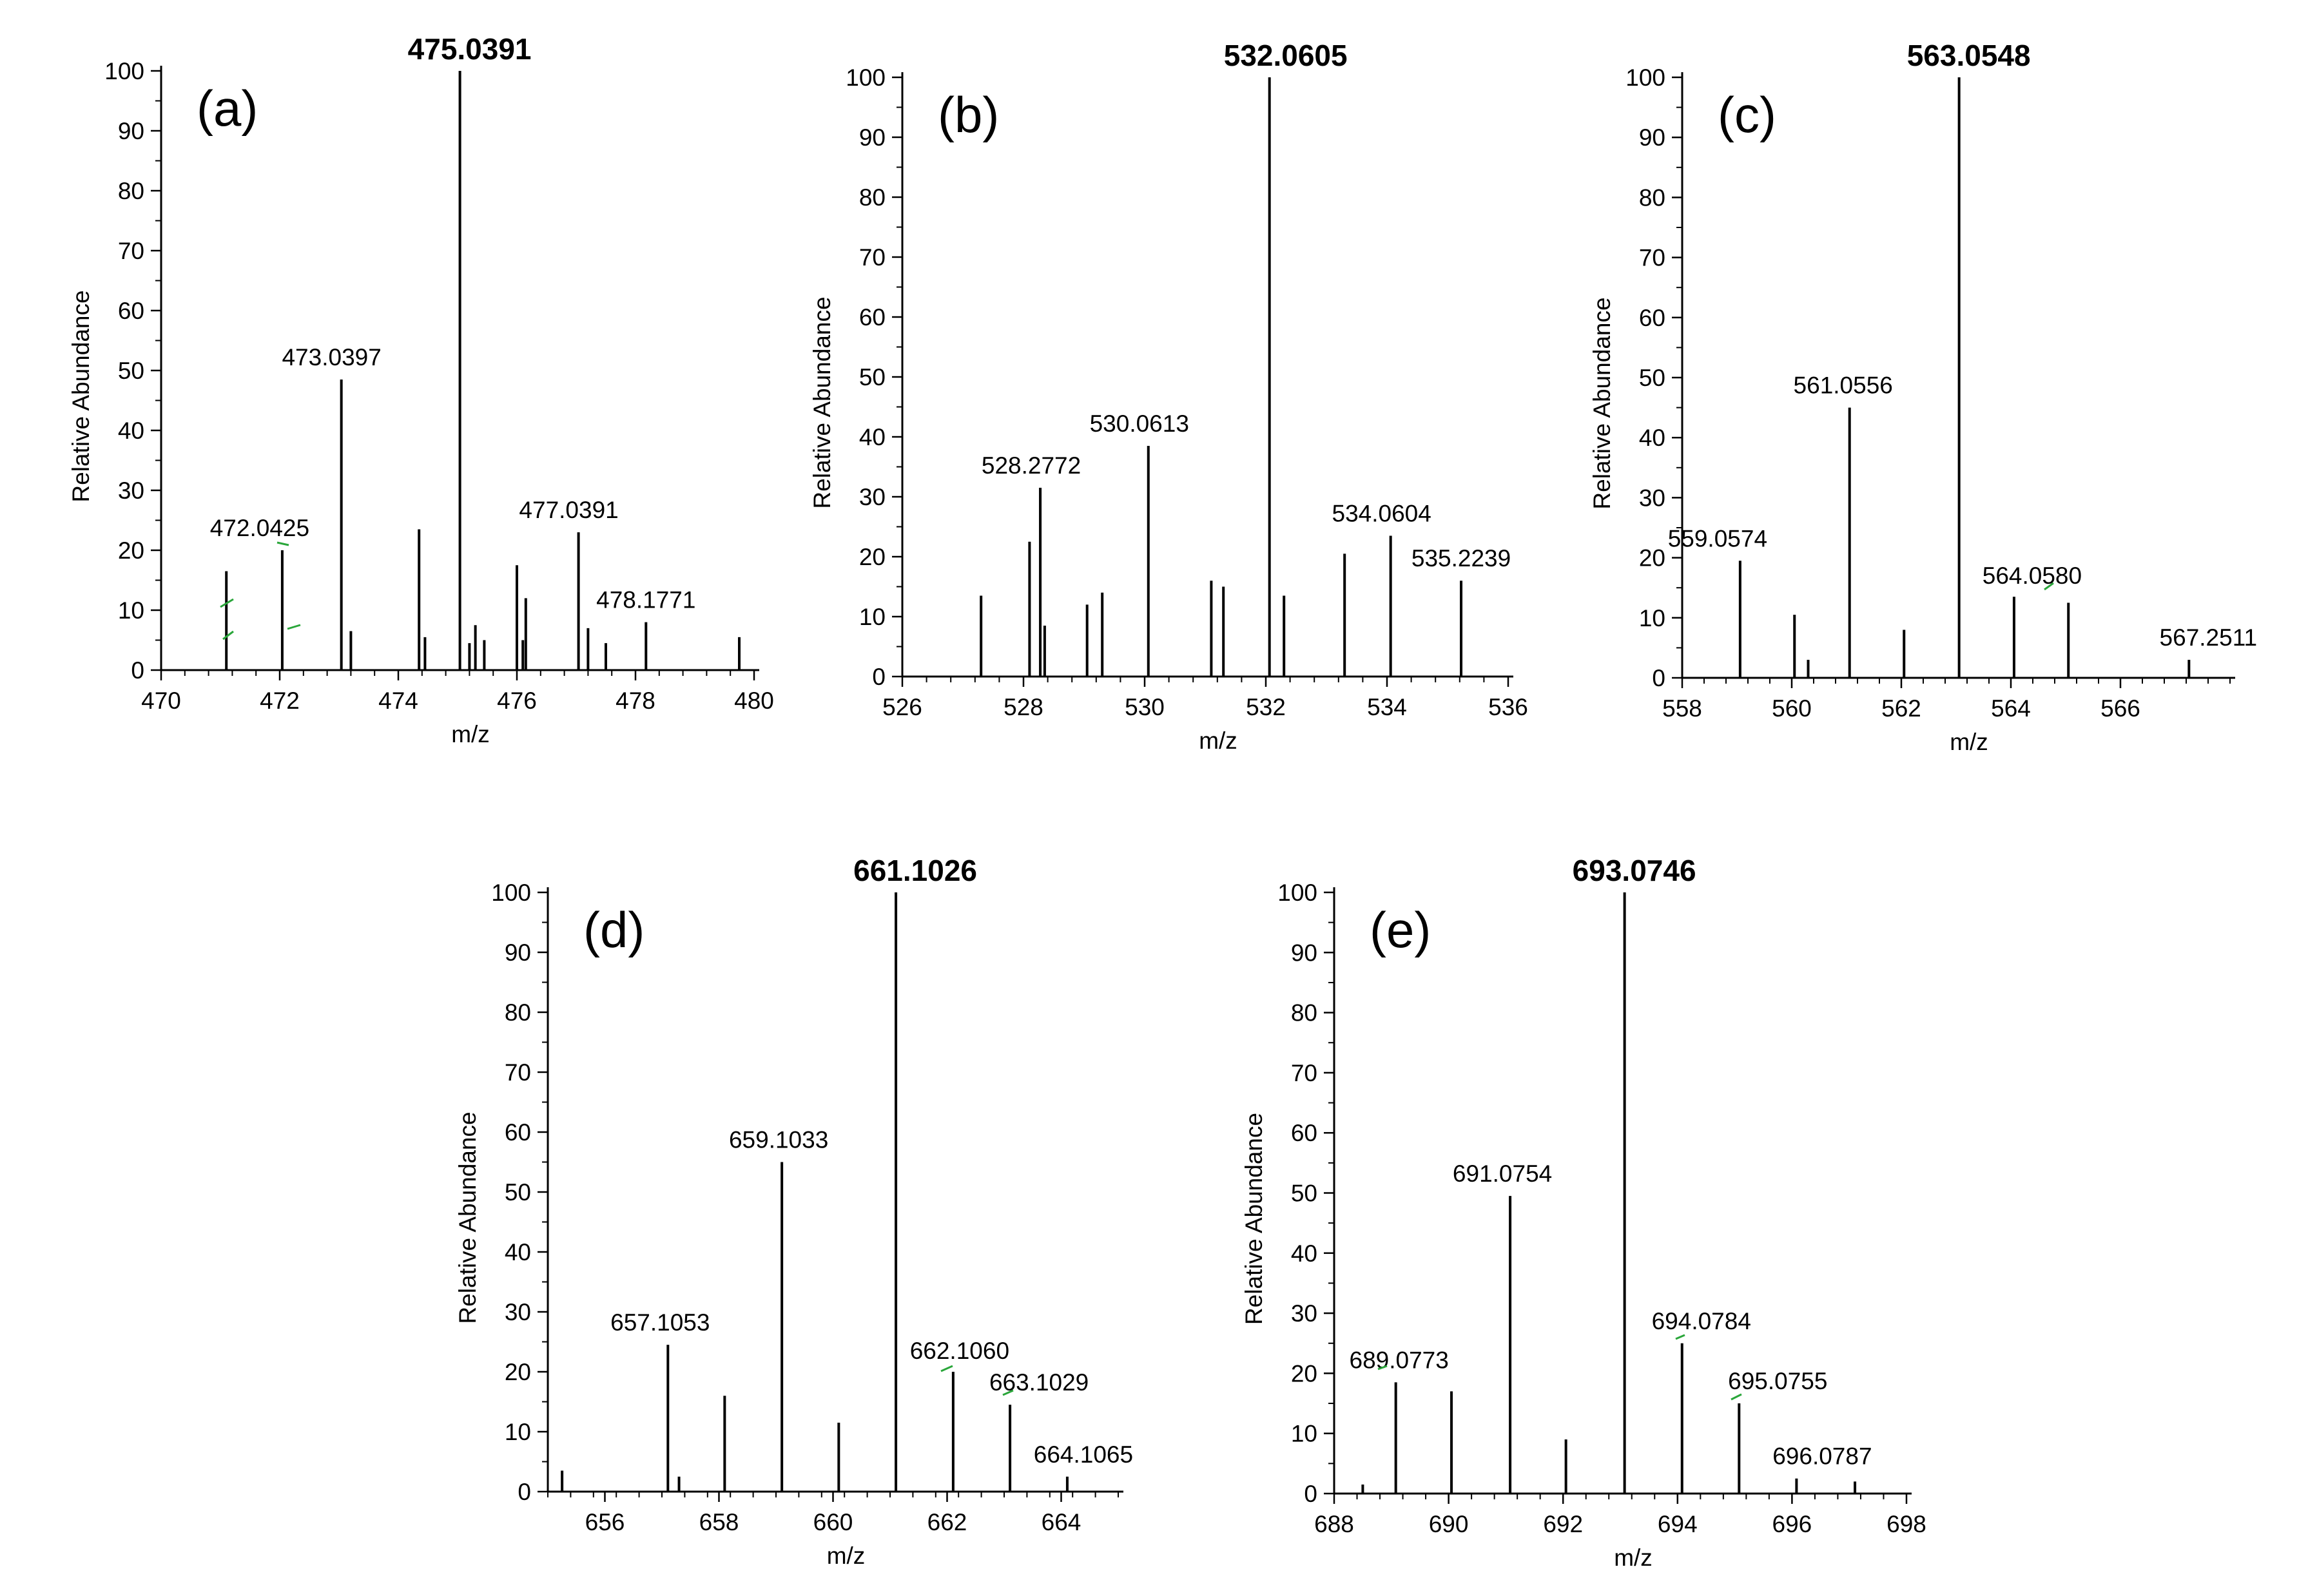  What do you see at coordinates (1717, 538) in the screenshot?
I see `peak-label: 559.0574` at bounding box center [1717, 538].